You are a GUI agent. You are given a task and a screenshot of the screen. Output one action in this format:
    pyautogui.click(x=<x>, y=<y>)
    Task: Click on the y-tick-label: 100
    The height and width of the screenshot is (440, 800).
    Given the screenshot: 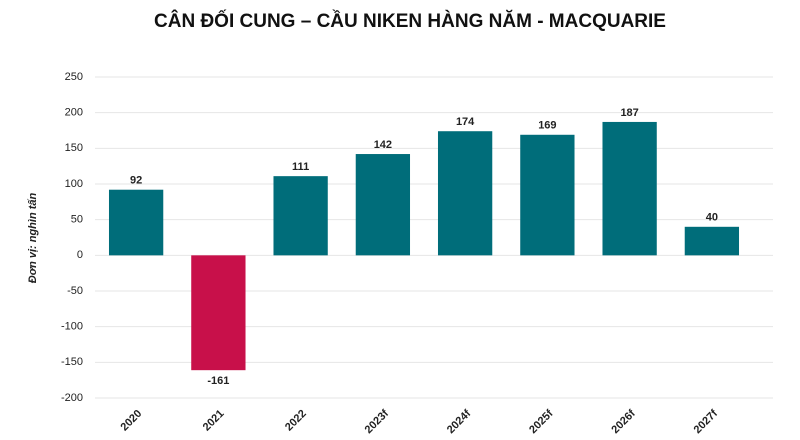 What is the action you would take?
    pyautogui.click(x=74, y=184)
    